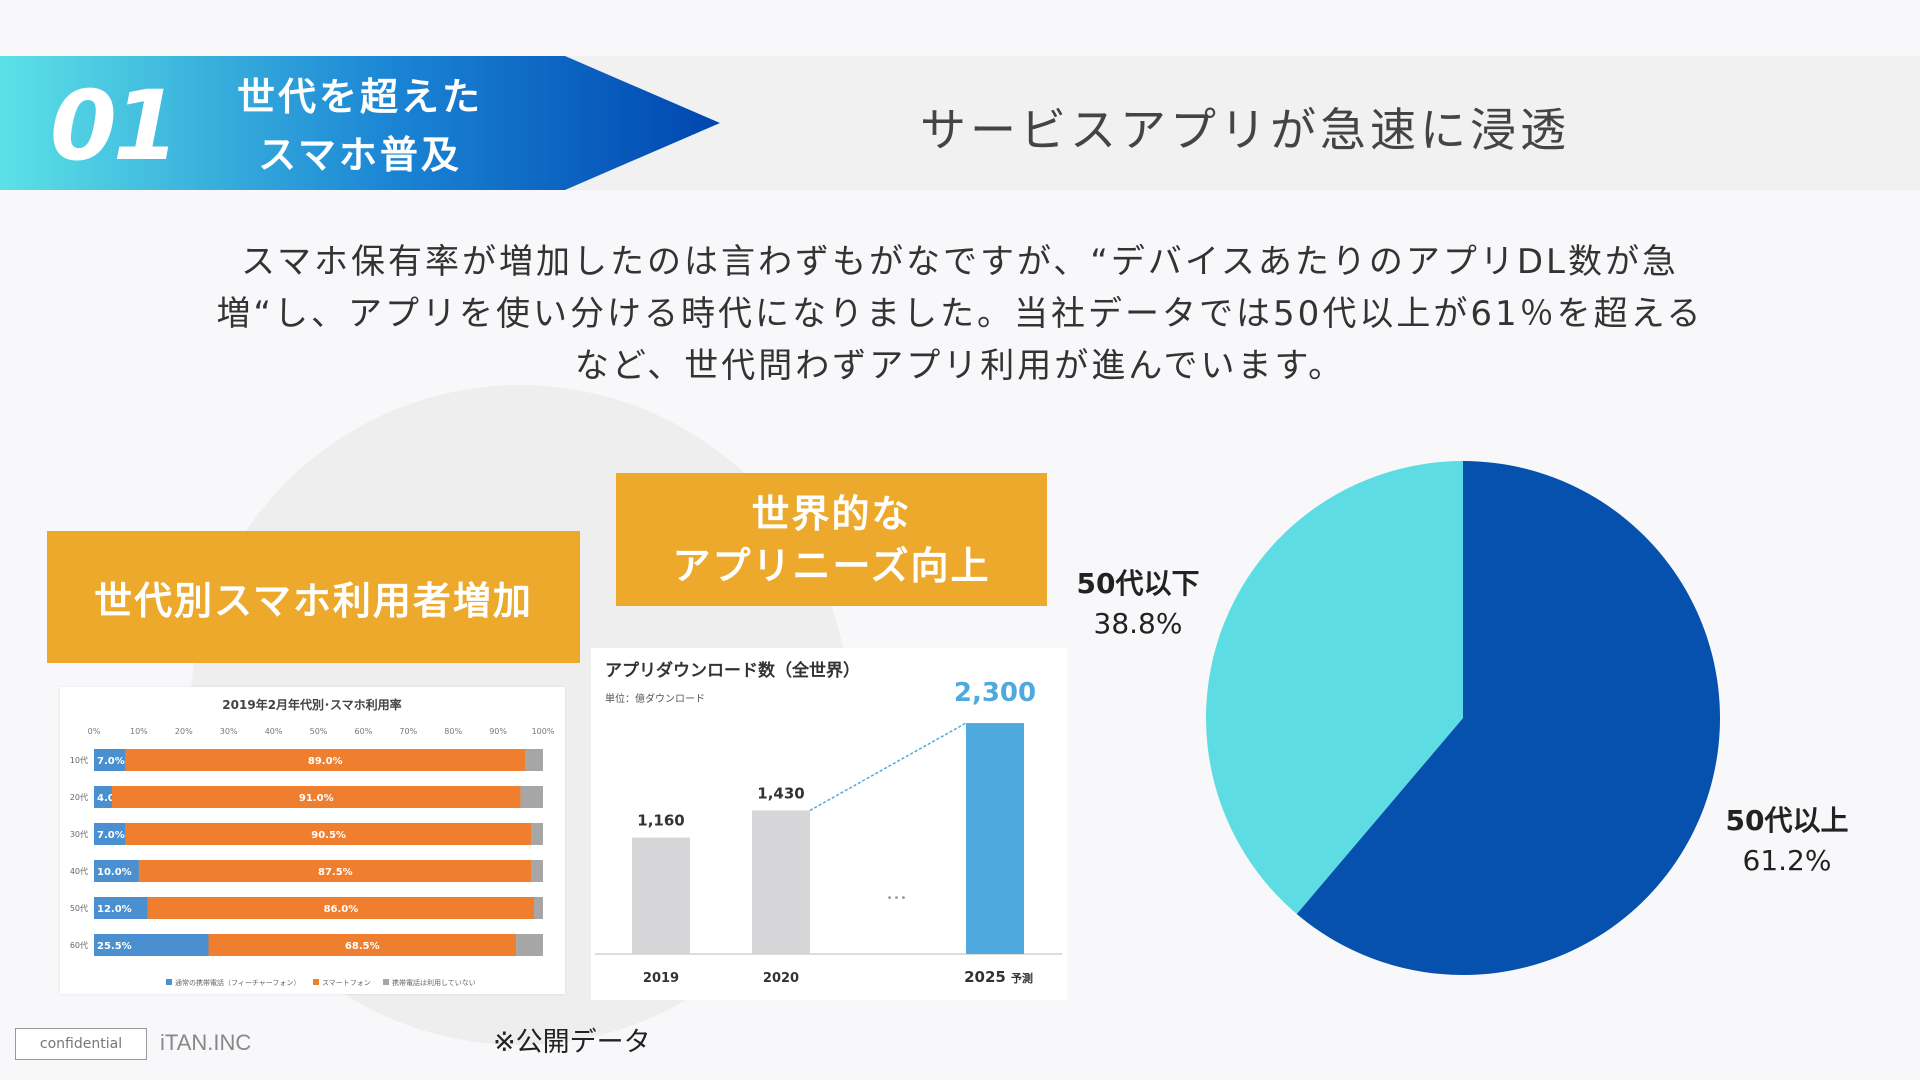 This screenshot has height=1080, width=1920. I want to click on chart1-data-label: 91.0%, so click(316, 798).